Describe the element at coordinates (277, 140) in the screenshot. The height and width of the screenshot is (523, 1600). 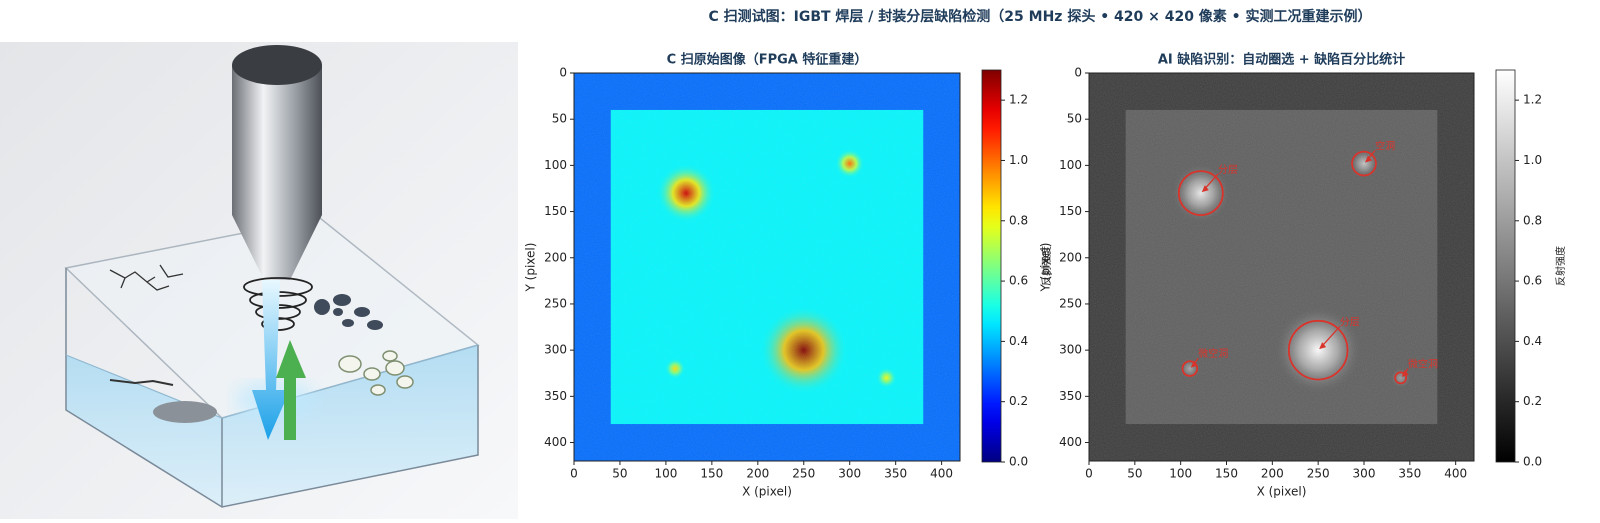
I see `transducer-body` at that location.